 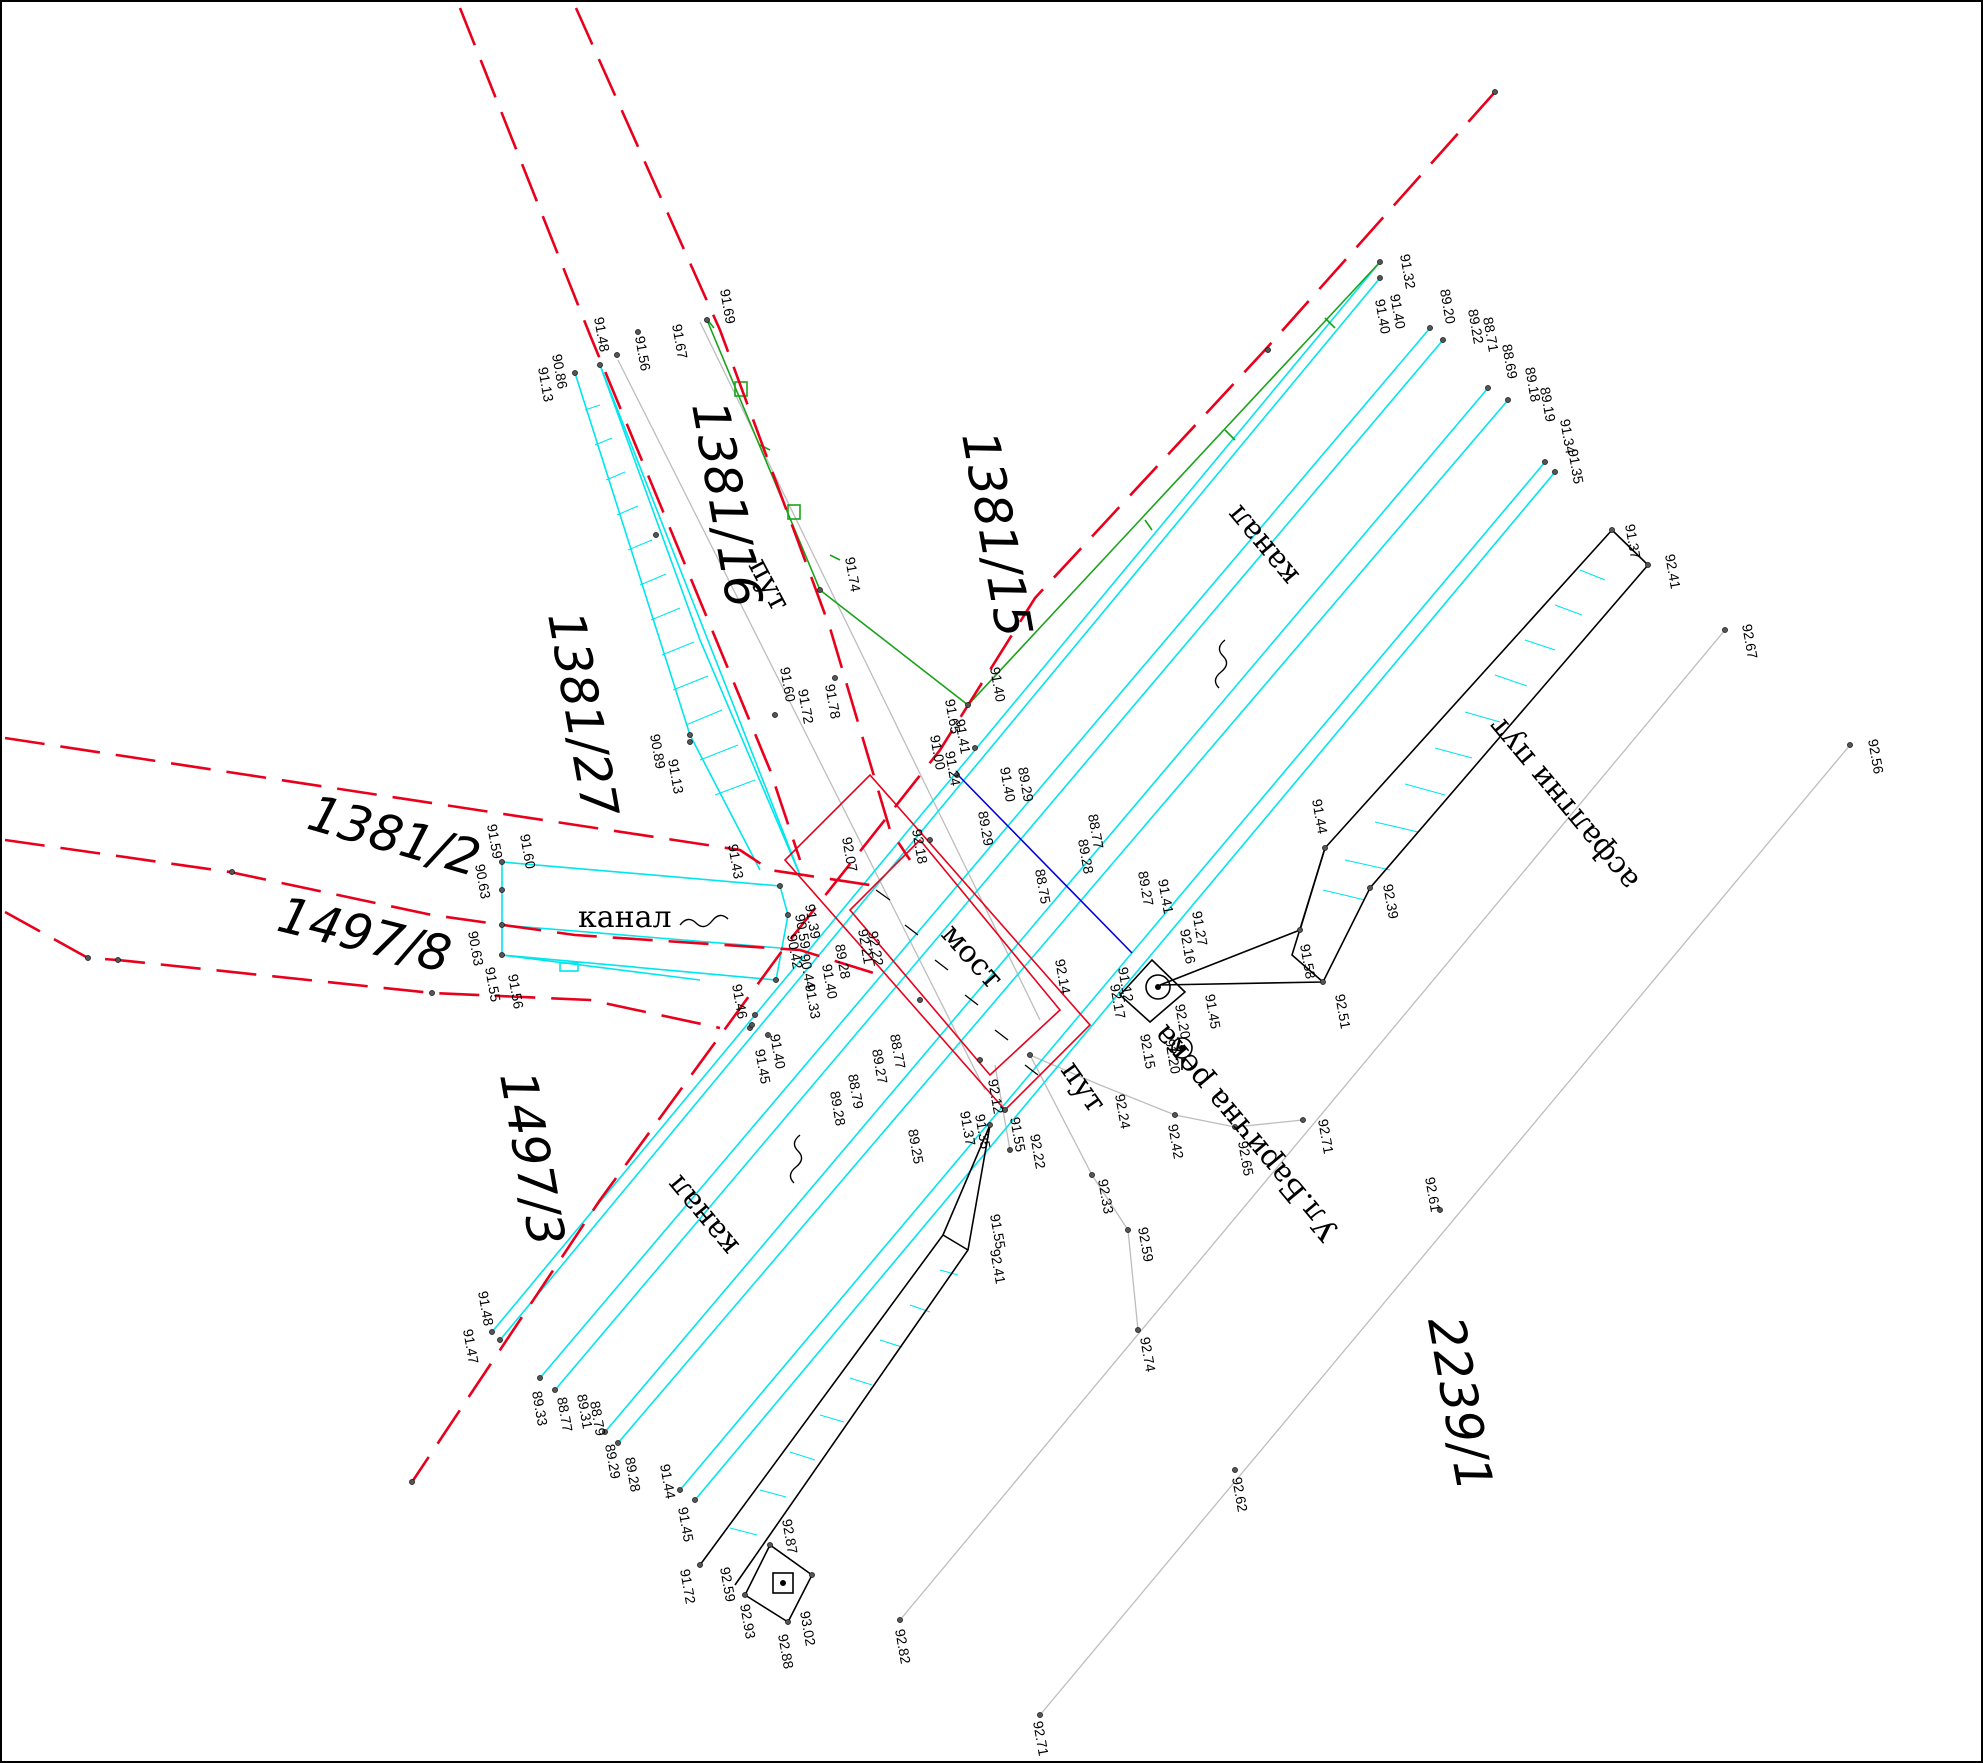 What do you see at coordinates (983, 1131) in the screenshot?
I see `elevation-label: 91.35` at bounding box center [983, 1131].